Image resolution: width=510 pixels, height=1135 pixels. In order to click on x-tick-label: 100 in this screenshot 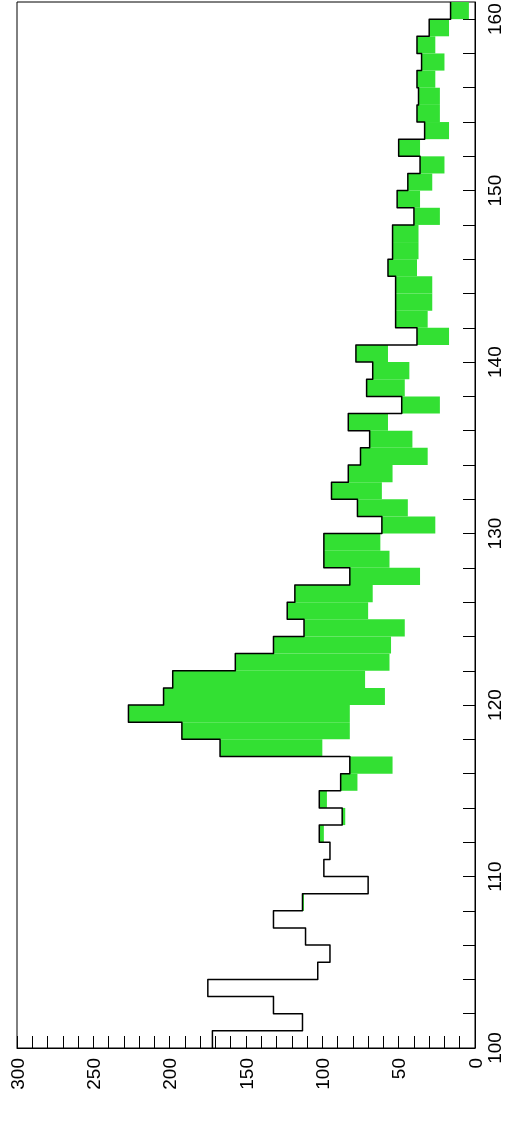, I will do `click(322, 1074)`.